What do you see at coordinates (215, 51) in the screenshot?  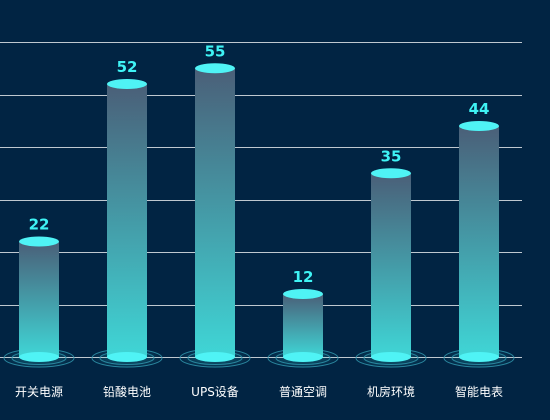 I see `bar-value-label: 55` at bounding box center [215, 51].